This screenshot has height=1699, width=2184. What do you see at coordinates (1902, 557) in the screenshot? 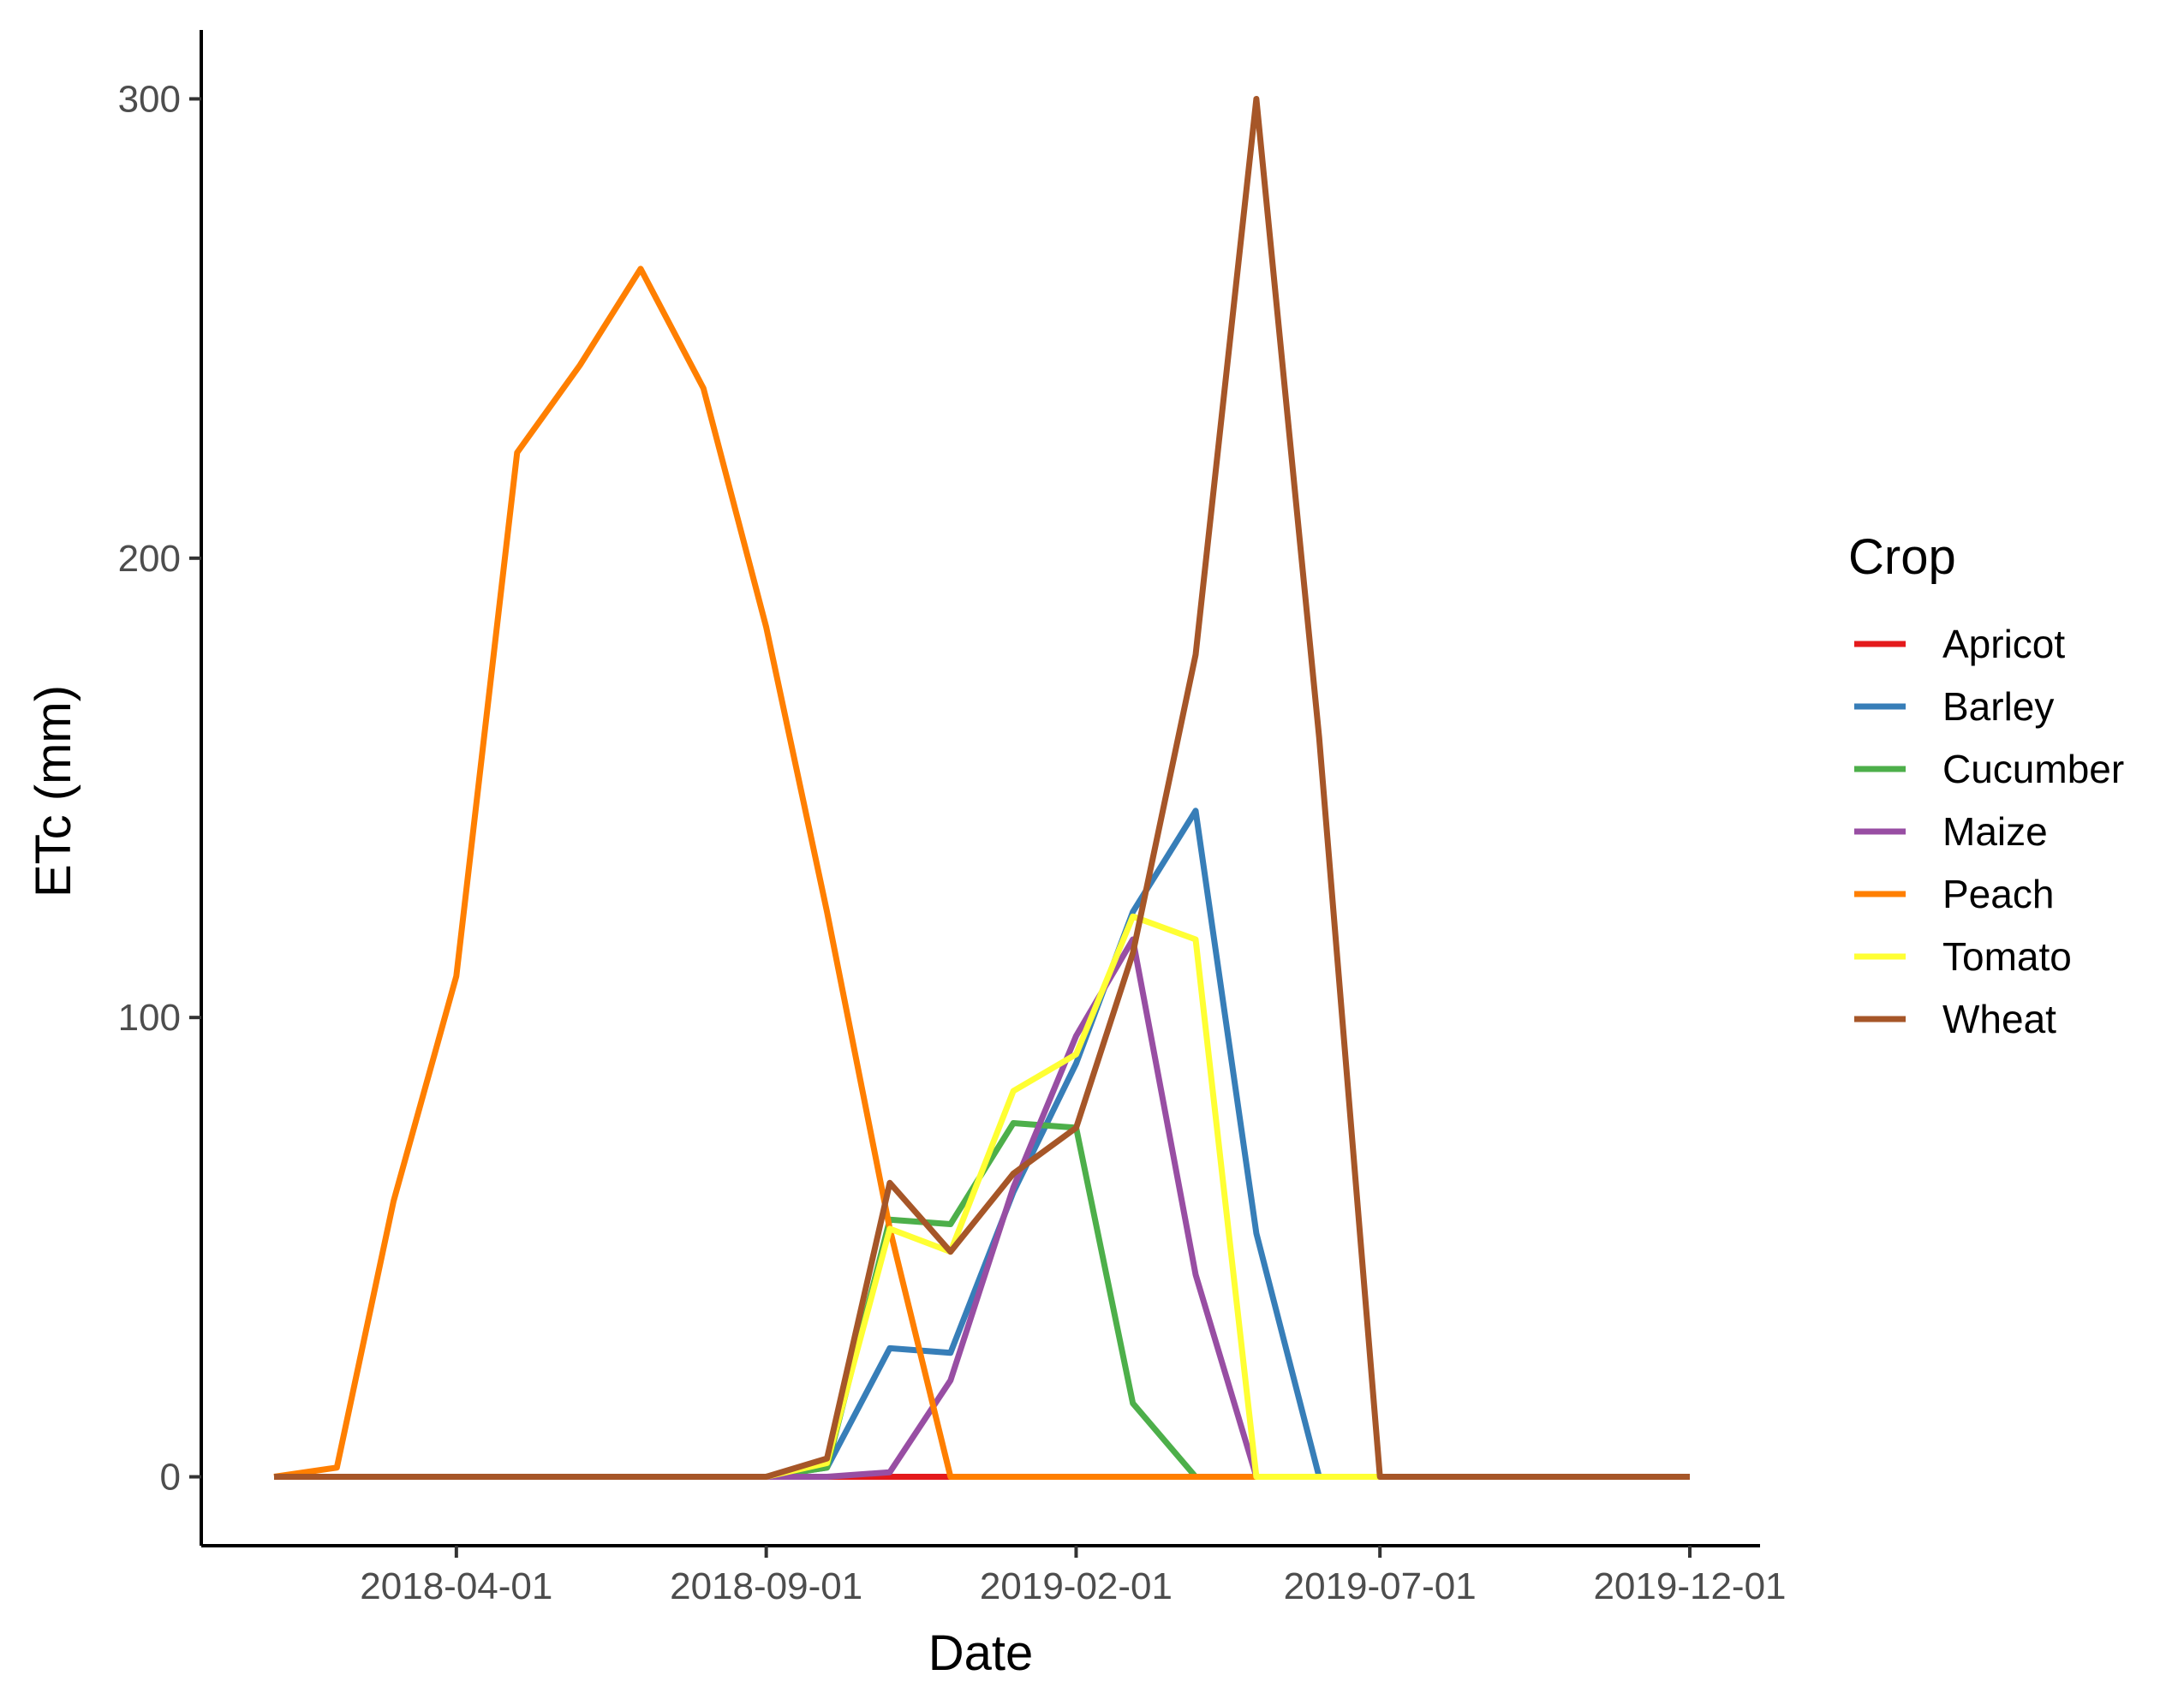
I see `legend-title: Crop` at bounding box center [1902, 557].